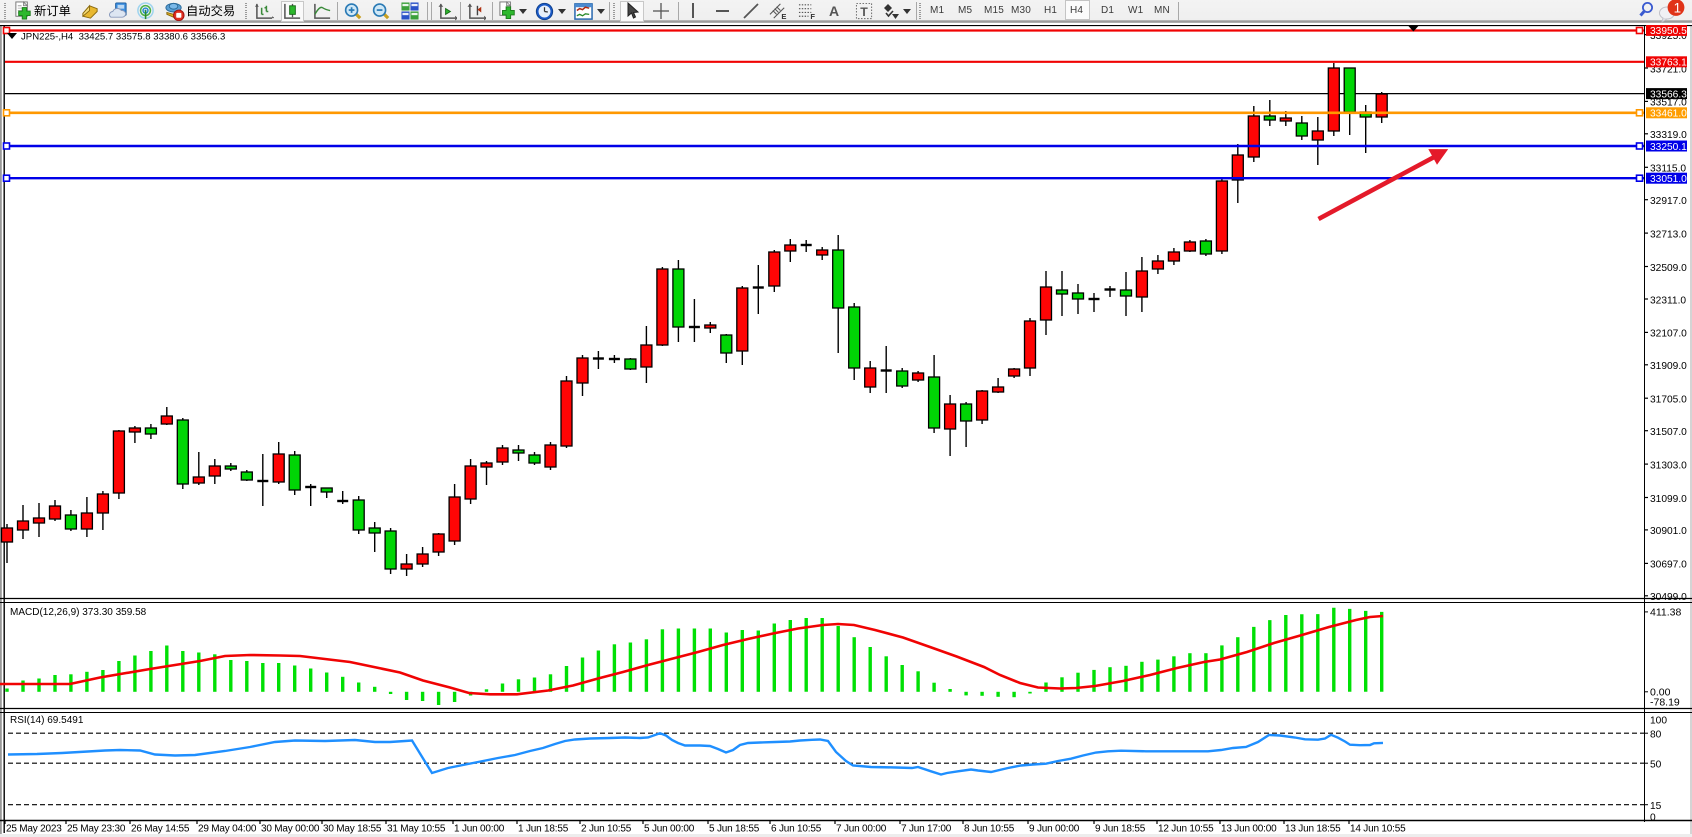  Describe the element at coordinates (96, 829) in the screenshot. I see `svg-text: 25 May 23:30` at that location.